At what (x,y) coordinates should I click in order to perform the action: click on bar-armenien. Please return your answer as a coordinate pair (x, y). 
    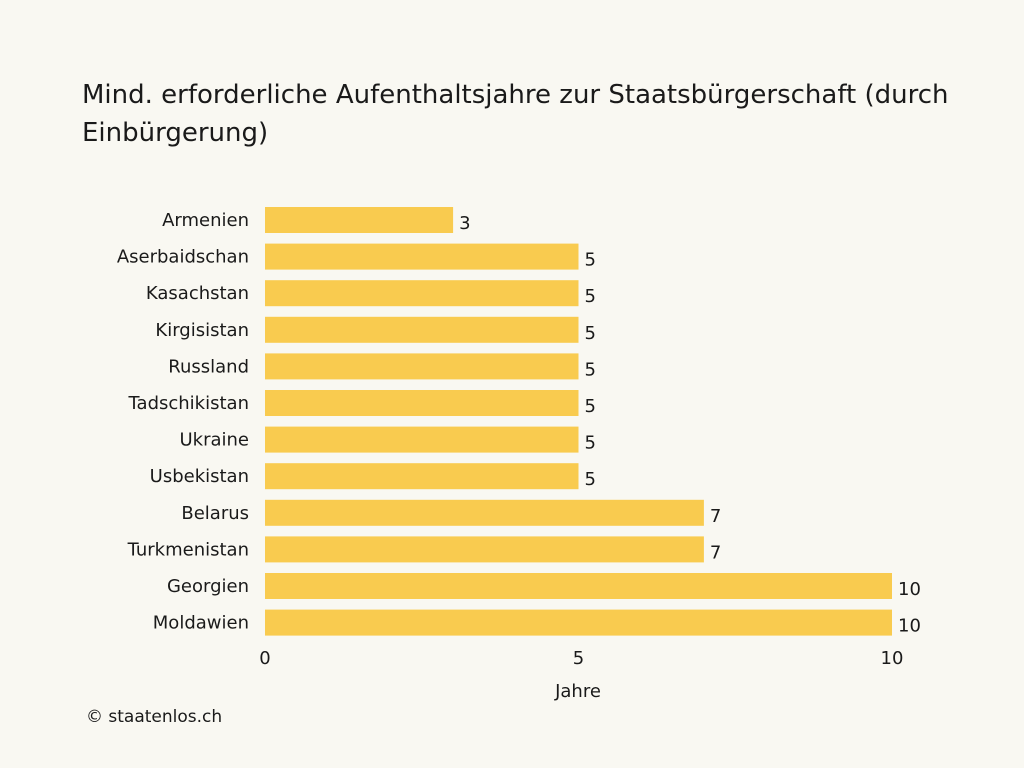
    Looking at the image, I should click on (359, 220).